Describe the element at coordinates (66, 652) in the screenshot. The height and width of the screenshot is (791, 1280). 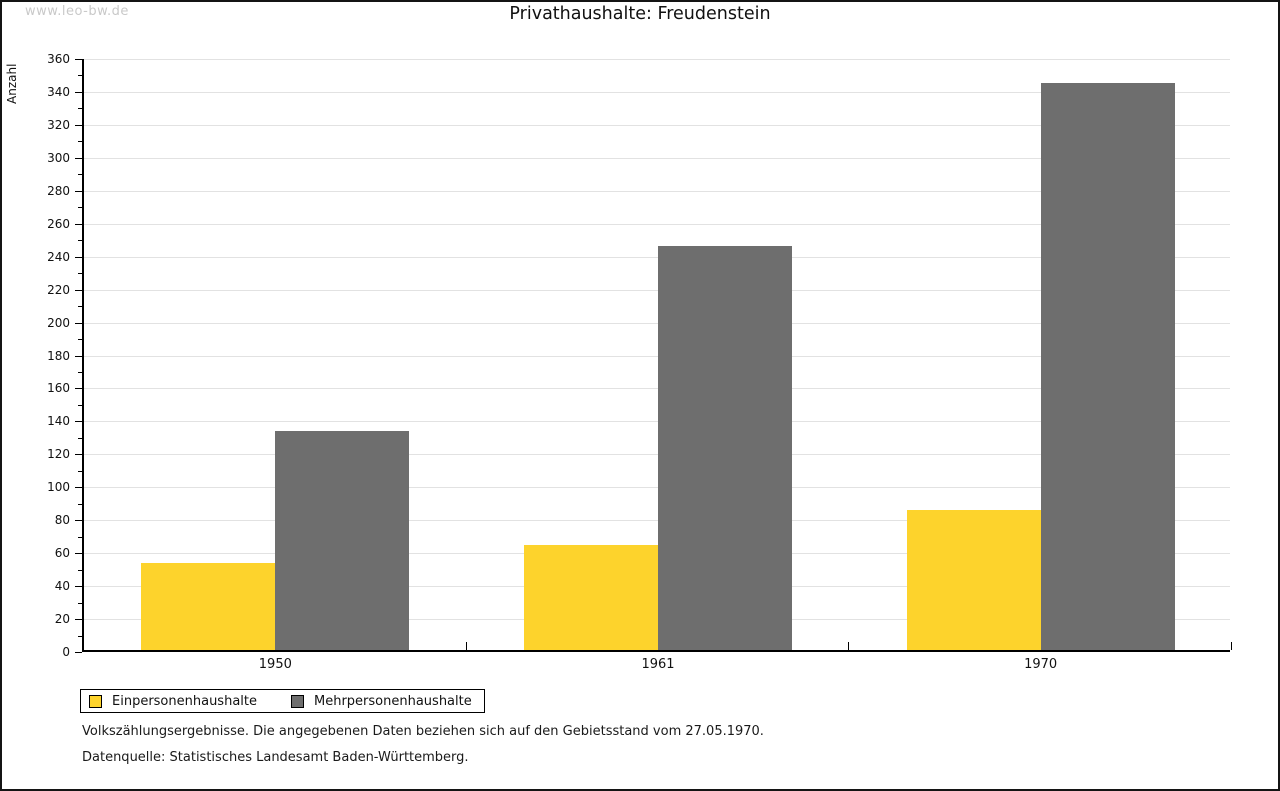
I see `y-tick-label: 0` at that location.